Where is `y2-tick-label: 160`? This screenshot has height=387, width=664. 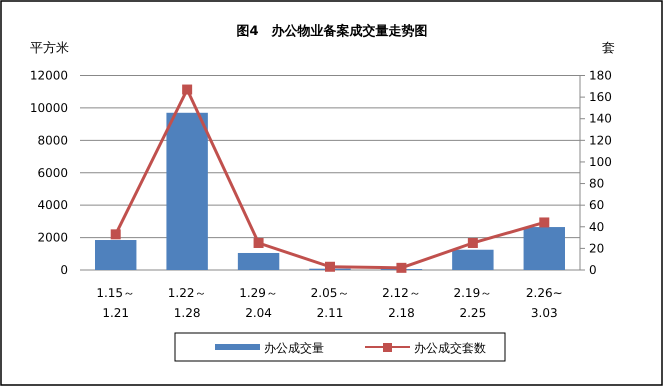
y2-tick-label: 160 is located at coordinates (600, 97).